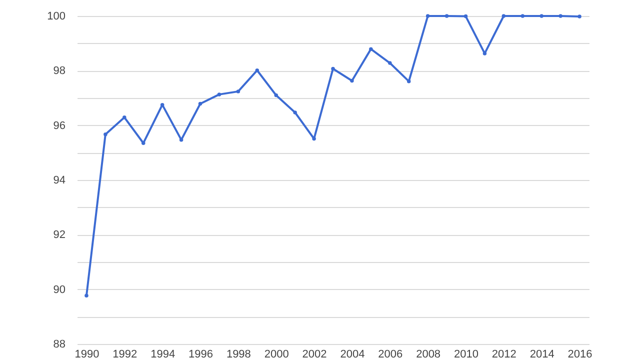 The image size is (640, 360). What do you see at coordinates (200, 354) in the screenshot?
I see `x-tick-label: 1996` at bounding box center [200, 354].